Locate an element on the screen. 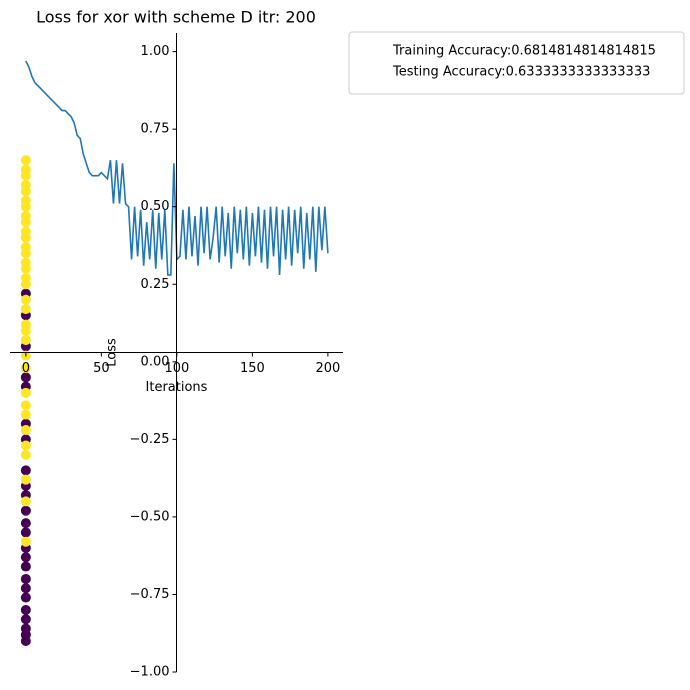 The height and width of the screenshot is (690, 690). x-axis-label: Iterations is located at coordinates (177, 387).